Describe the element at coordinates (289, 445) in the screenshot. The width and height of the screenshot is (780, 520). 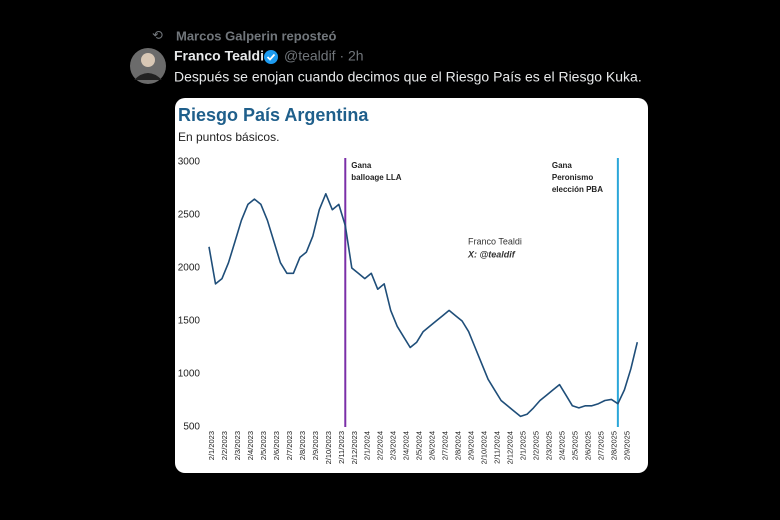
I see `x-tick-label: 2/7/2023` at that location.